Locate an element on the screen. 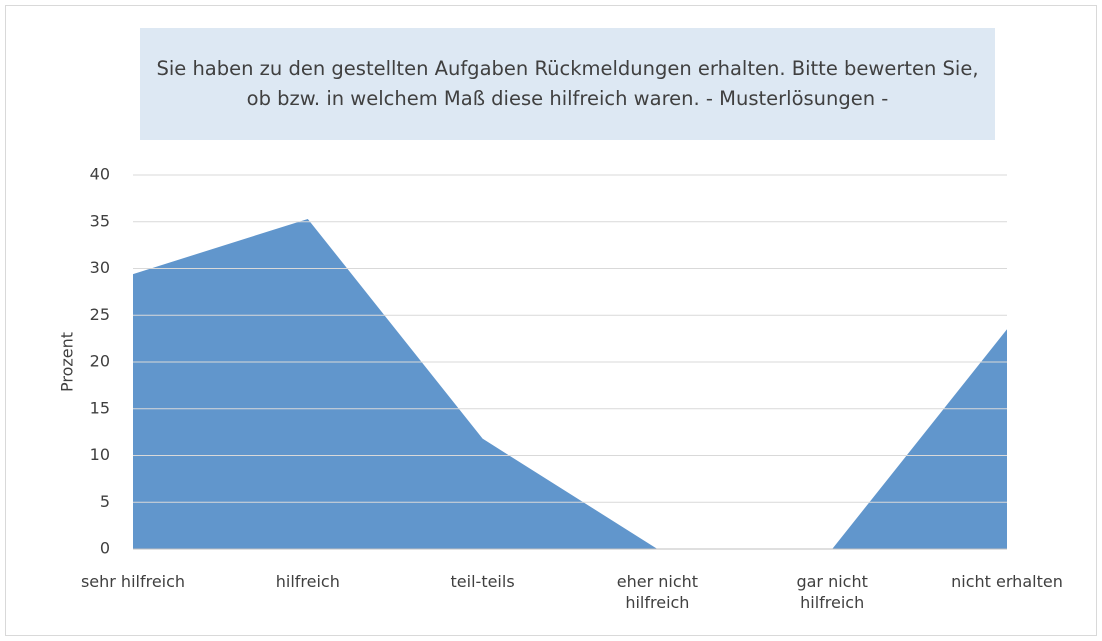 This screenshot has width=1102, height=641. x-tick-label: teil-teils is located at coordinates (482, 581).